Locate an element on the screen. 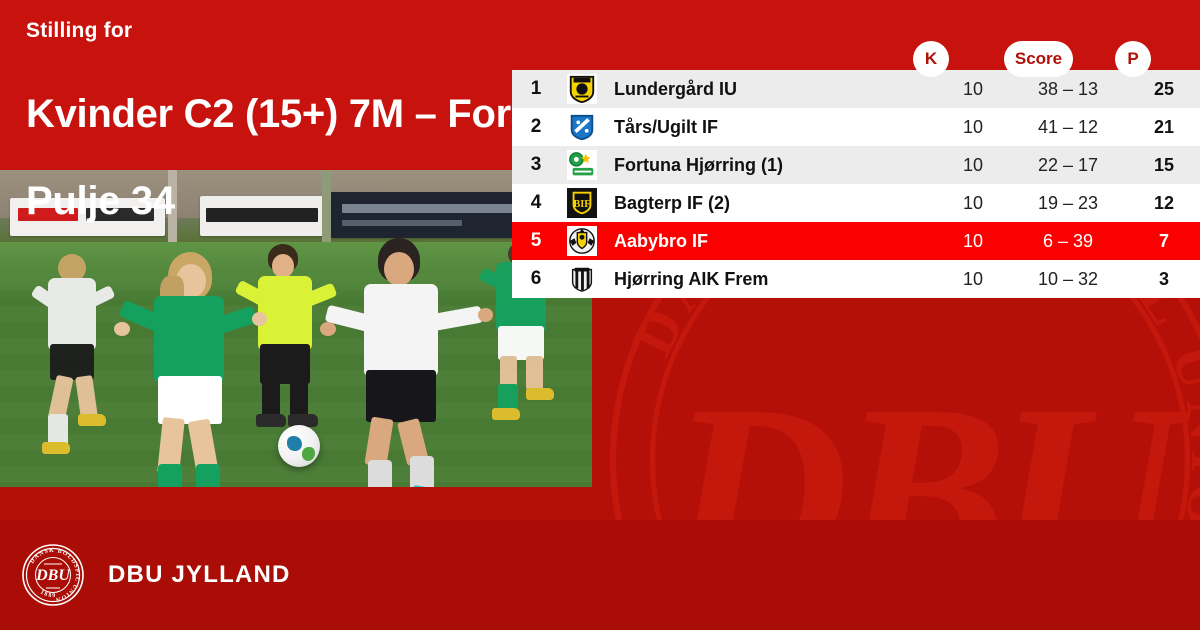 This screenshot has width=1200, height=630. row-points: 15 is located at coordinates (1164, 164).